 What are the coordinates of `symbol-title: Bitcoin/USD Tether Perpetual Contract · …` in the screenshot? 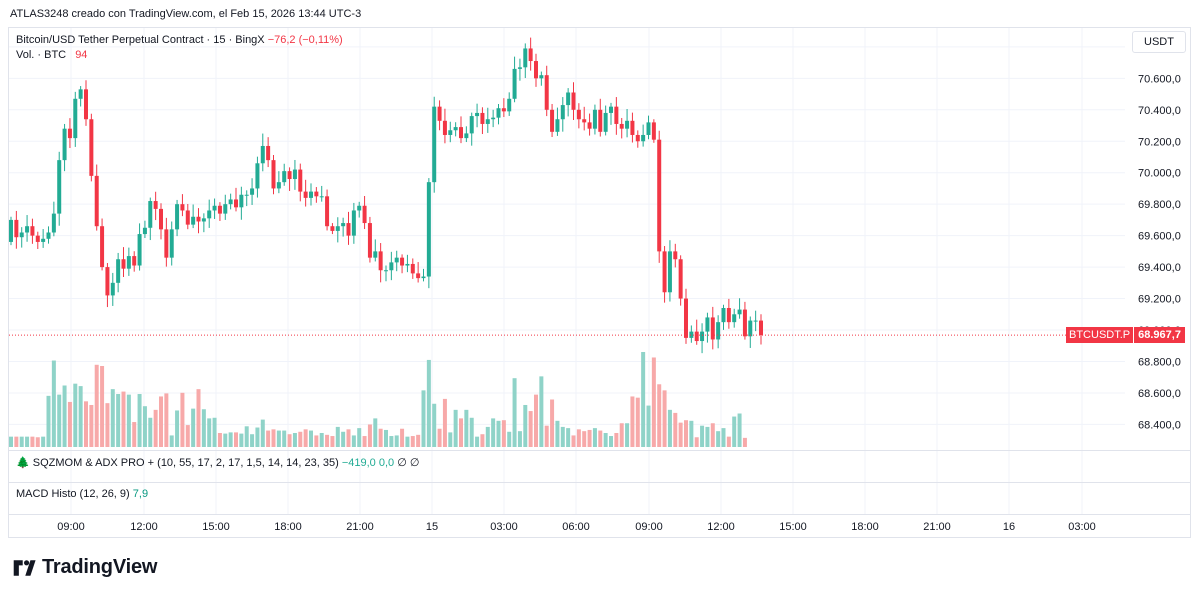 It's located at (140, 40).